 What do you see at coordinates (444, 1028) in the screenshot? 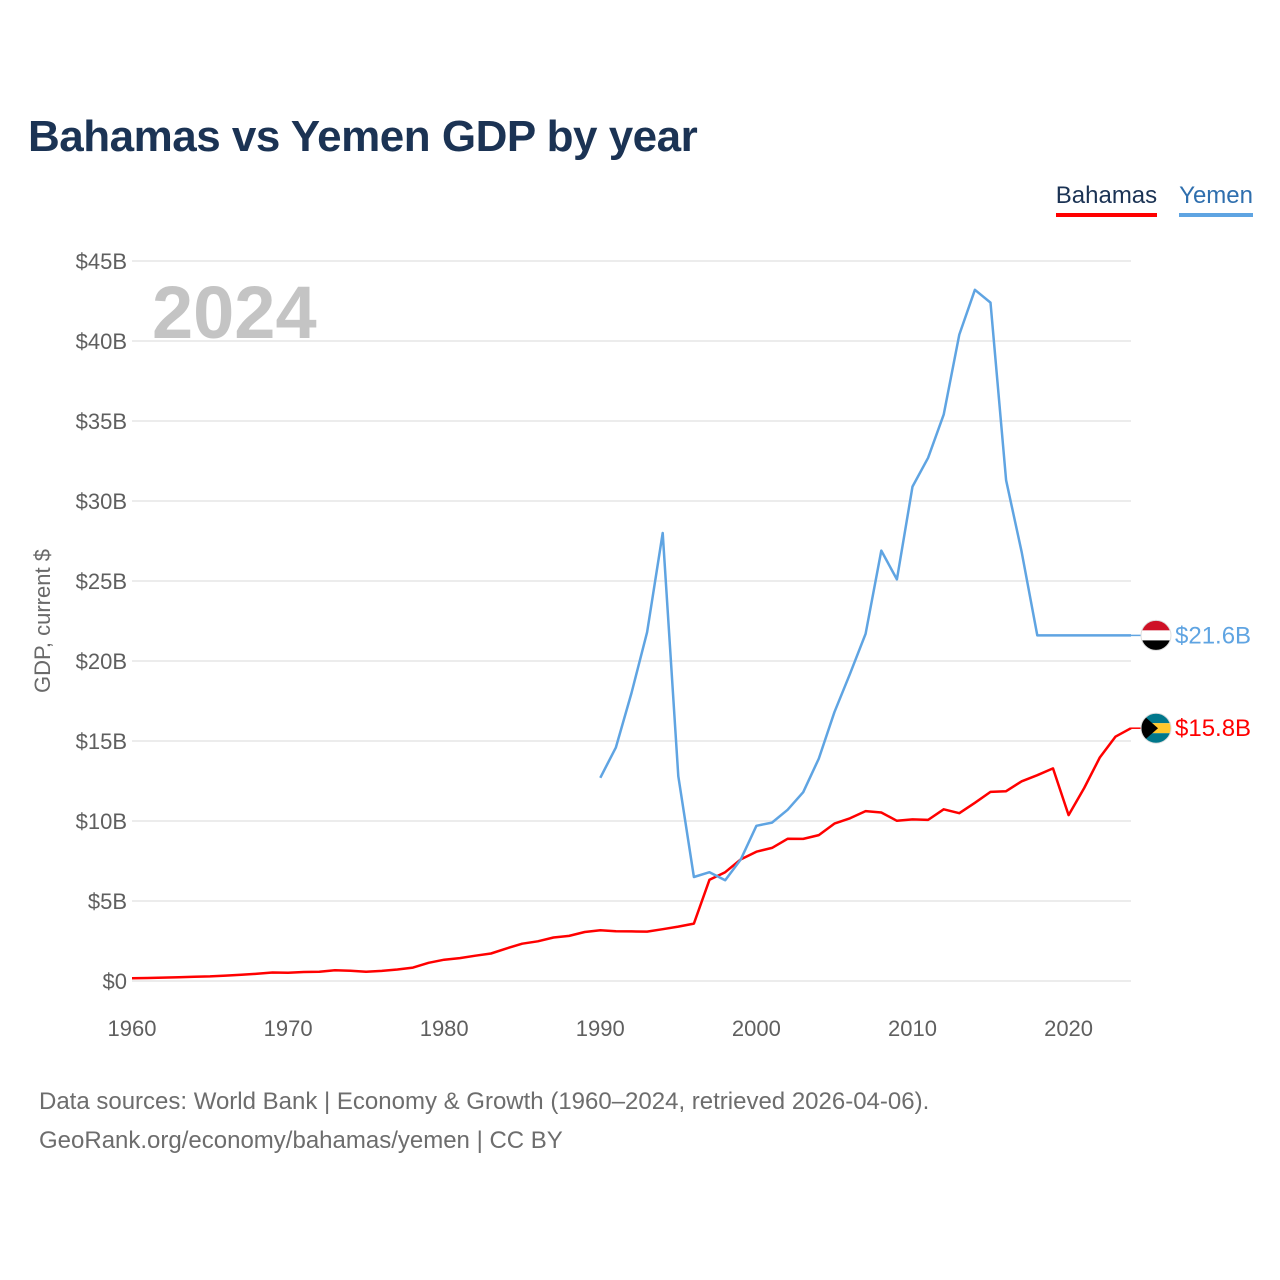
I see `x-tick-label: 1980` at bounding box center [444, 1028].